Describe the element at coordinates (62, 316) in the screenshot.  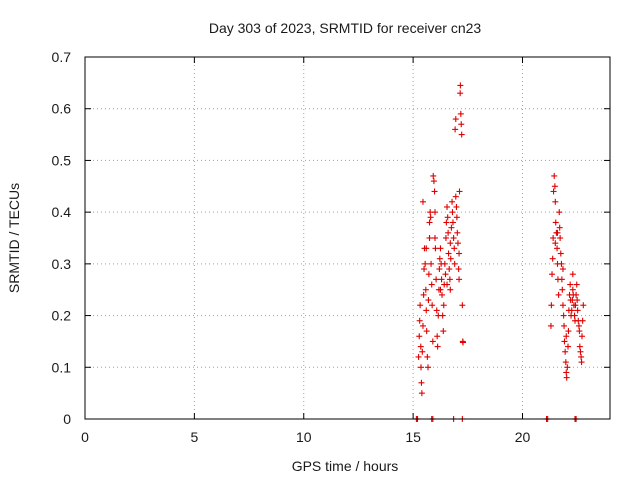
I see `y-tick-label: 0.2` at that location.